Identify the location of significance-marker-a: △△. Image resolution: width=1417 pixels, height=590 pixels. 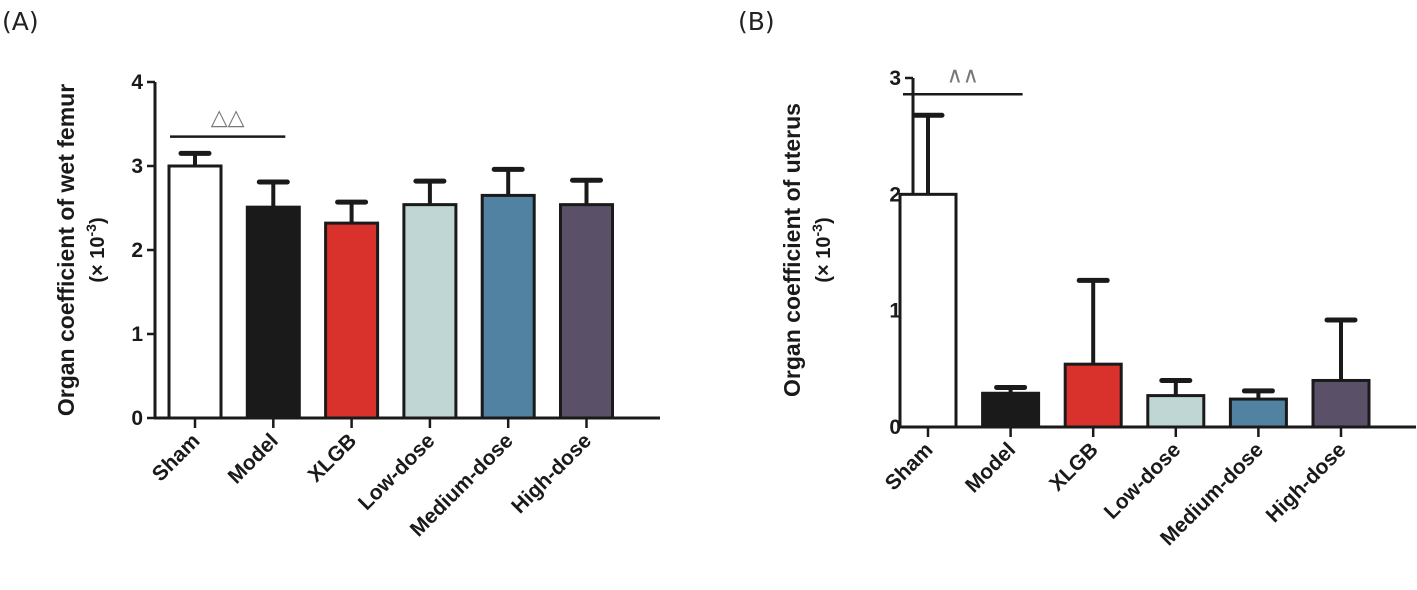
(228, 118).